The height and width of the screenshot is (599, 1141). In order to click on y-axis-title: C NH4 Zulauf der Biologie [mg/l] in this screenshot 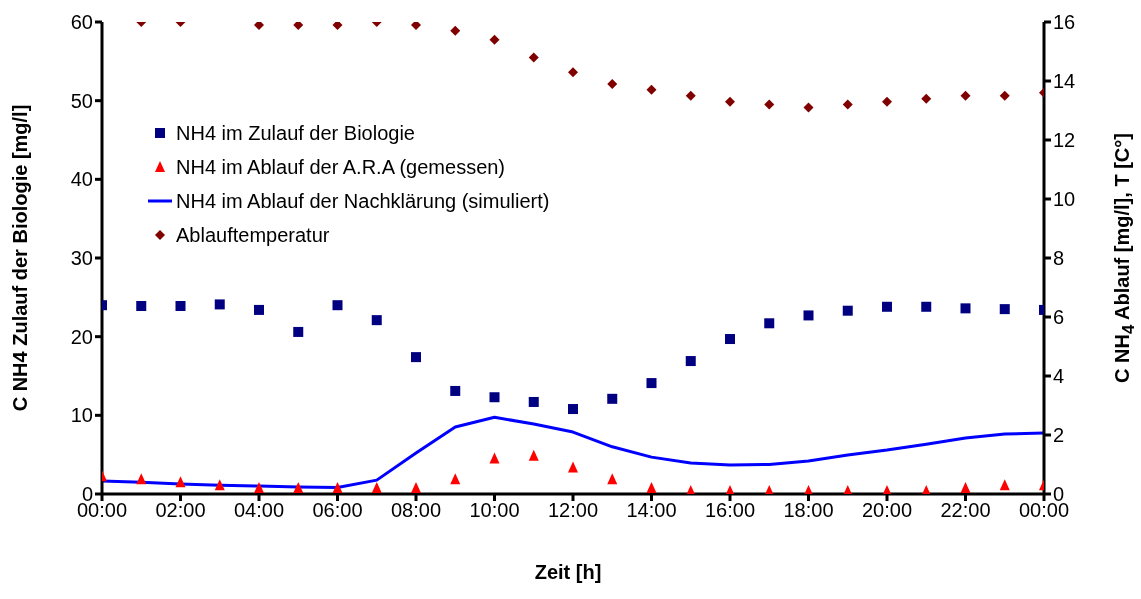, I will do `click(20, 258)`.